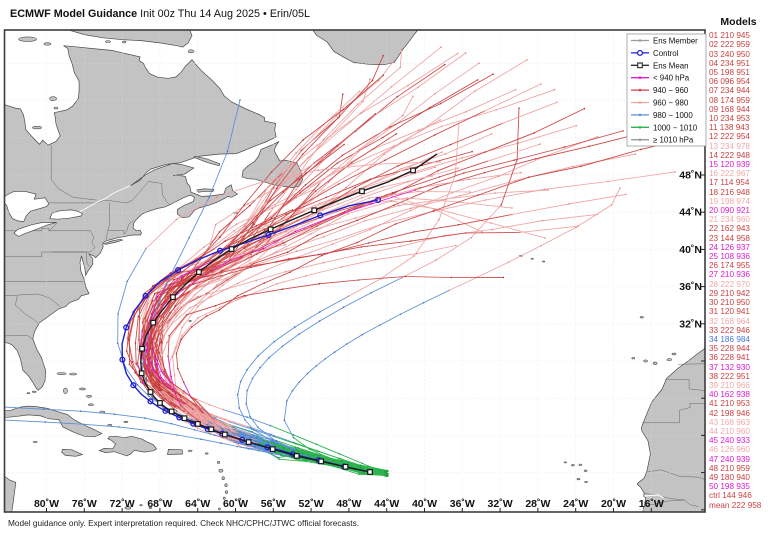 The width and height of the screenshot is (768, 536). Describe the element at coordinates (462, 504) in the screenshot. I see `svg-text: 36˚W` at that location.